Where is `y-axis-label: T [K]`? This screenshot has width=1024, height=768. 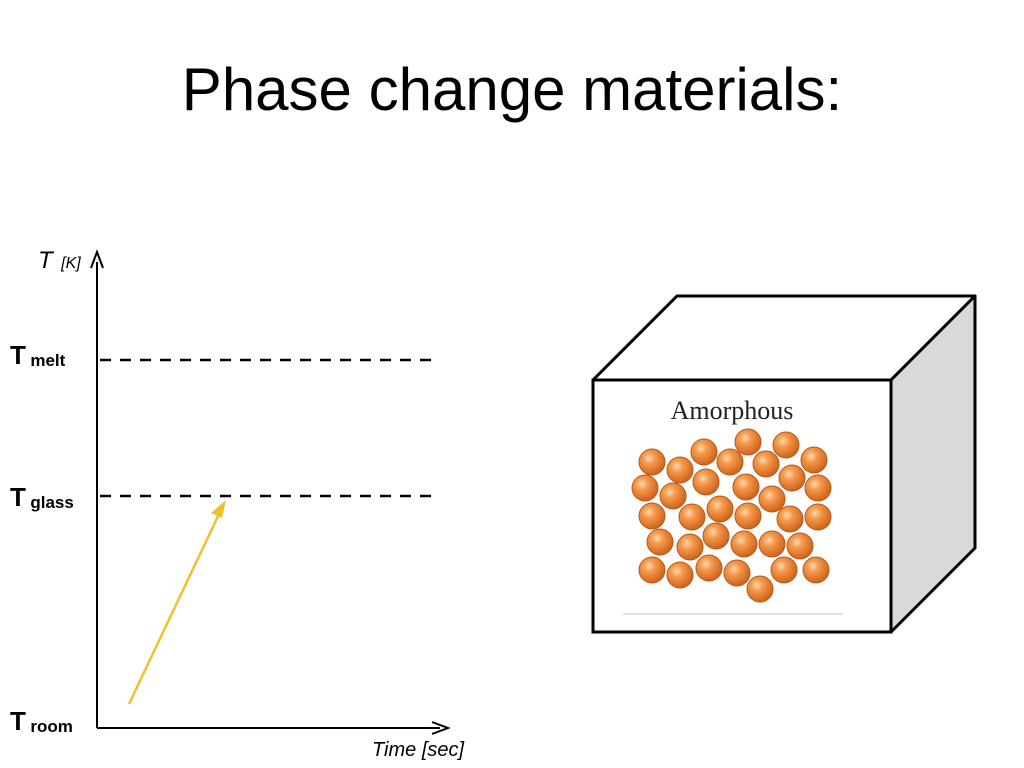 y-axis-label: T [K] is located at coordinates (59, 260).